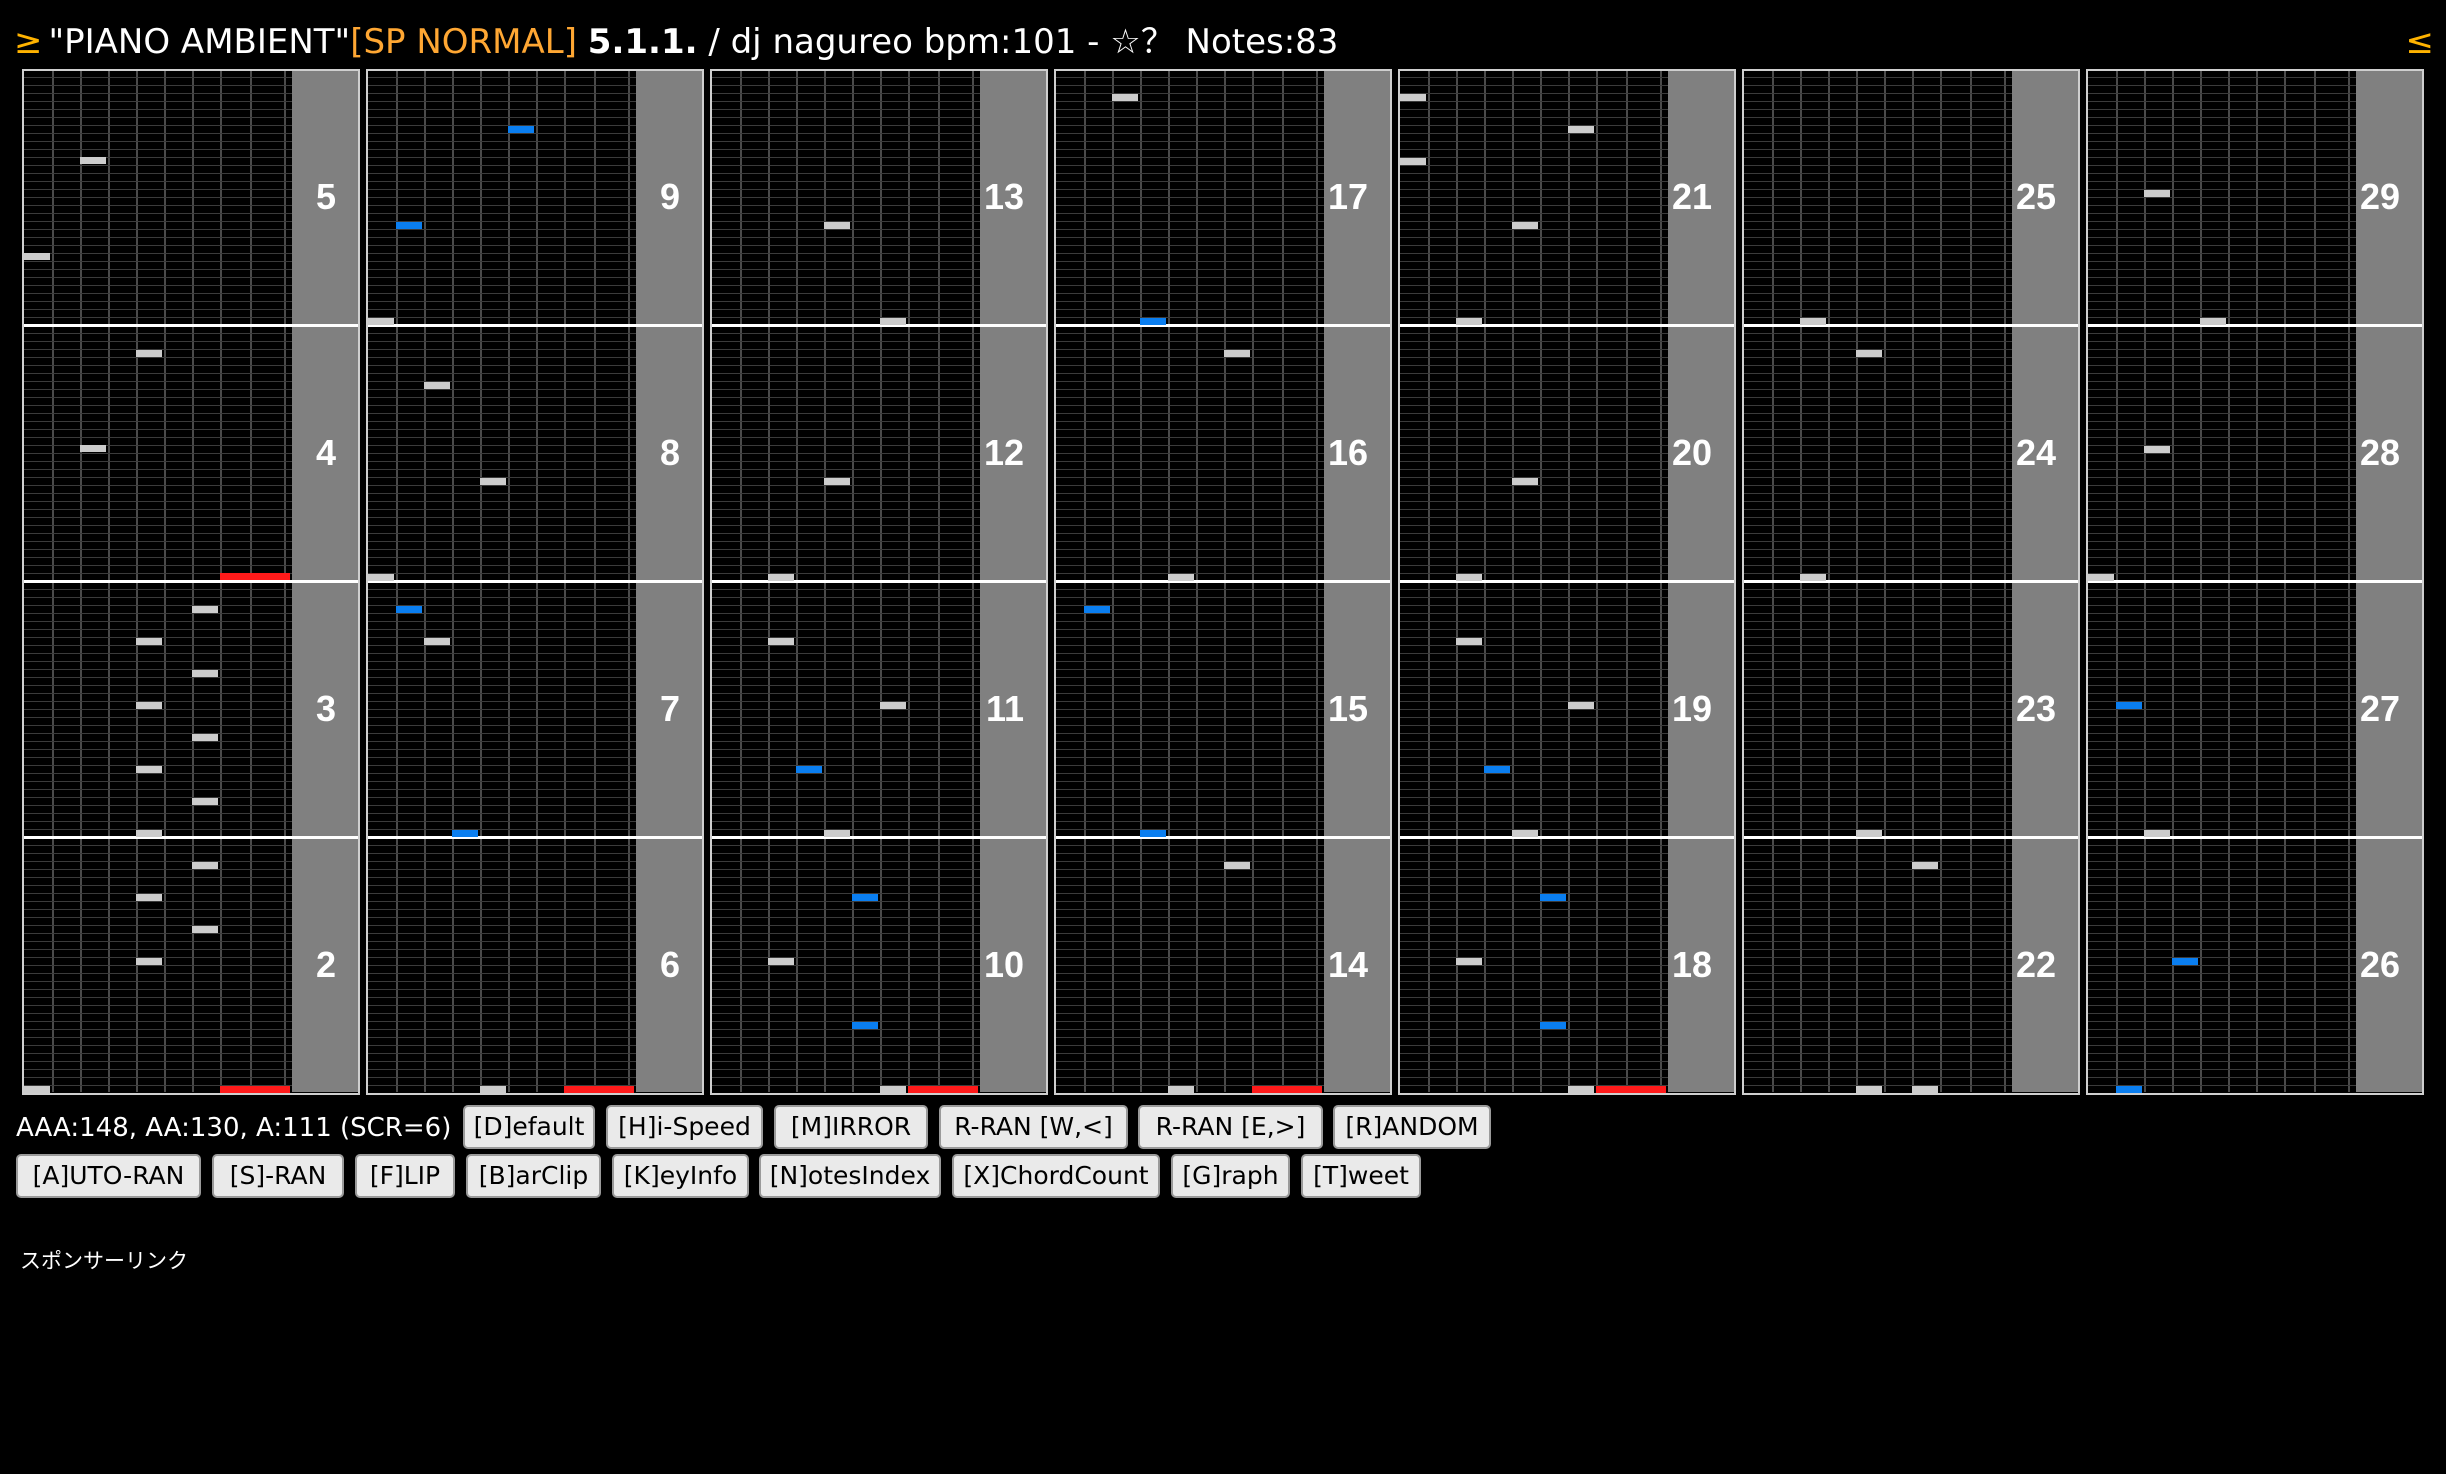 The width and height of the screenshot is (2446, 1474). Describe the element at coordinates (1701, 453) in the screenshot. I see `measure-number: 20` at that location.